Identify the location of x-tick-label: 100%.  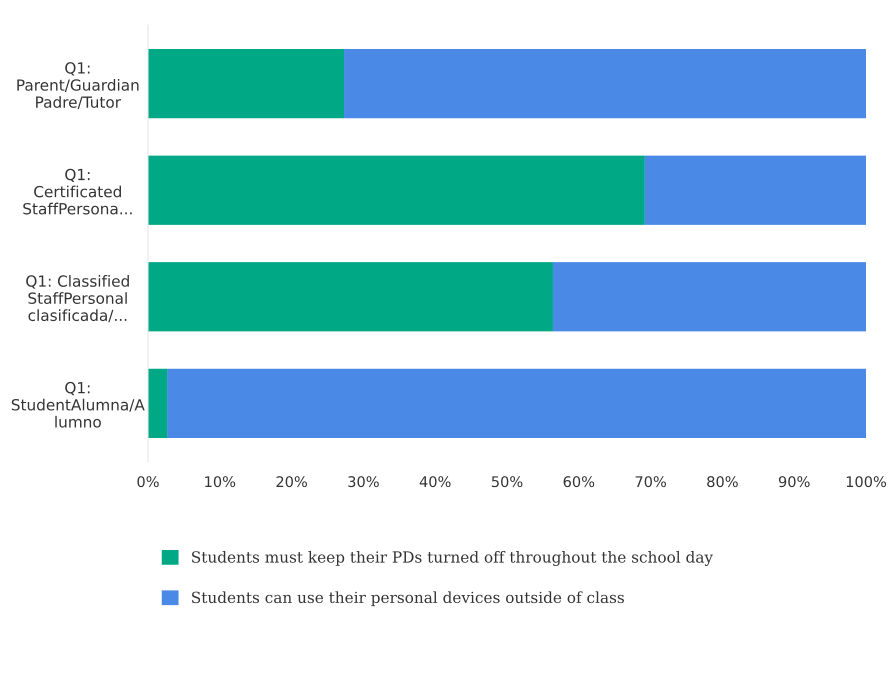
(866, 482).